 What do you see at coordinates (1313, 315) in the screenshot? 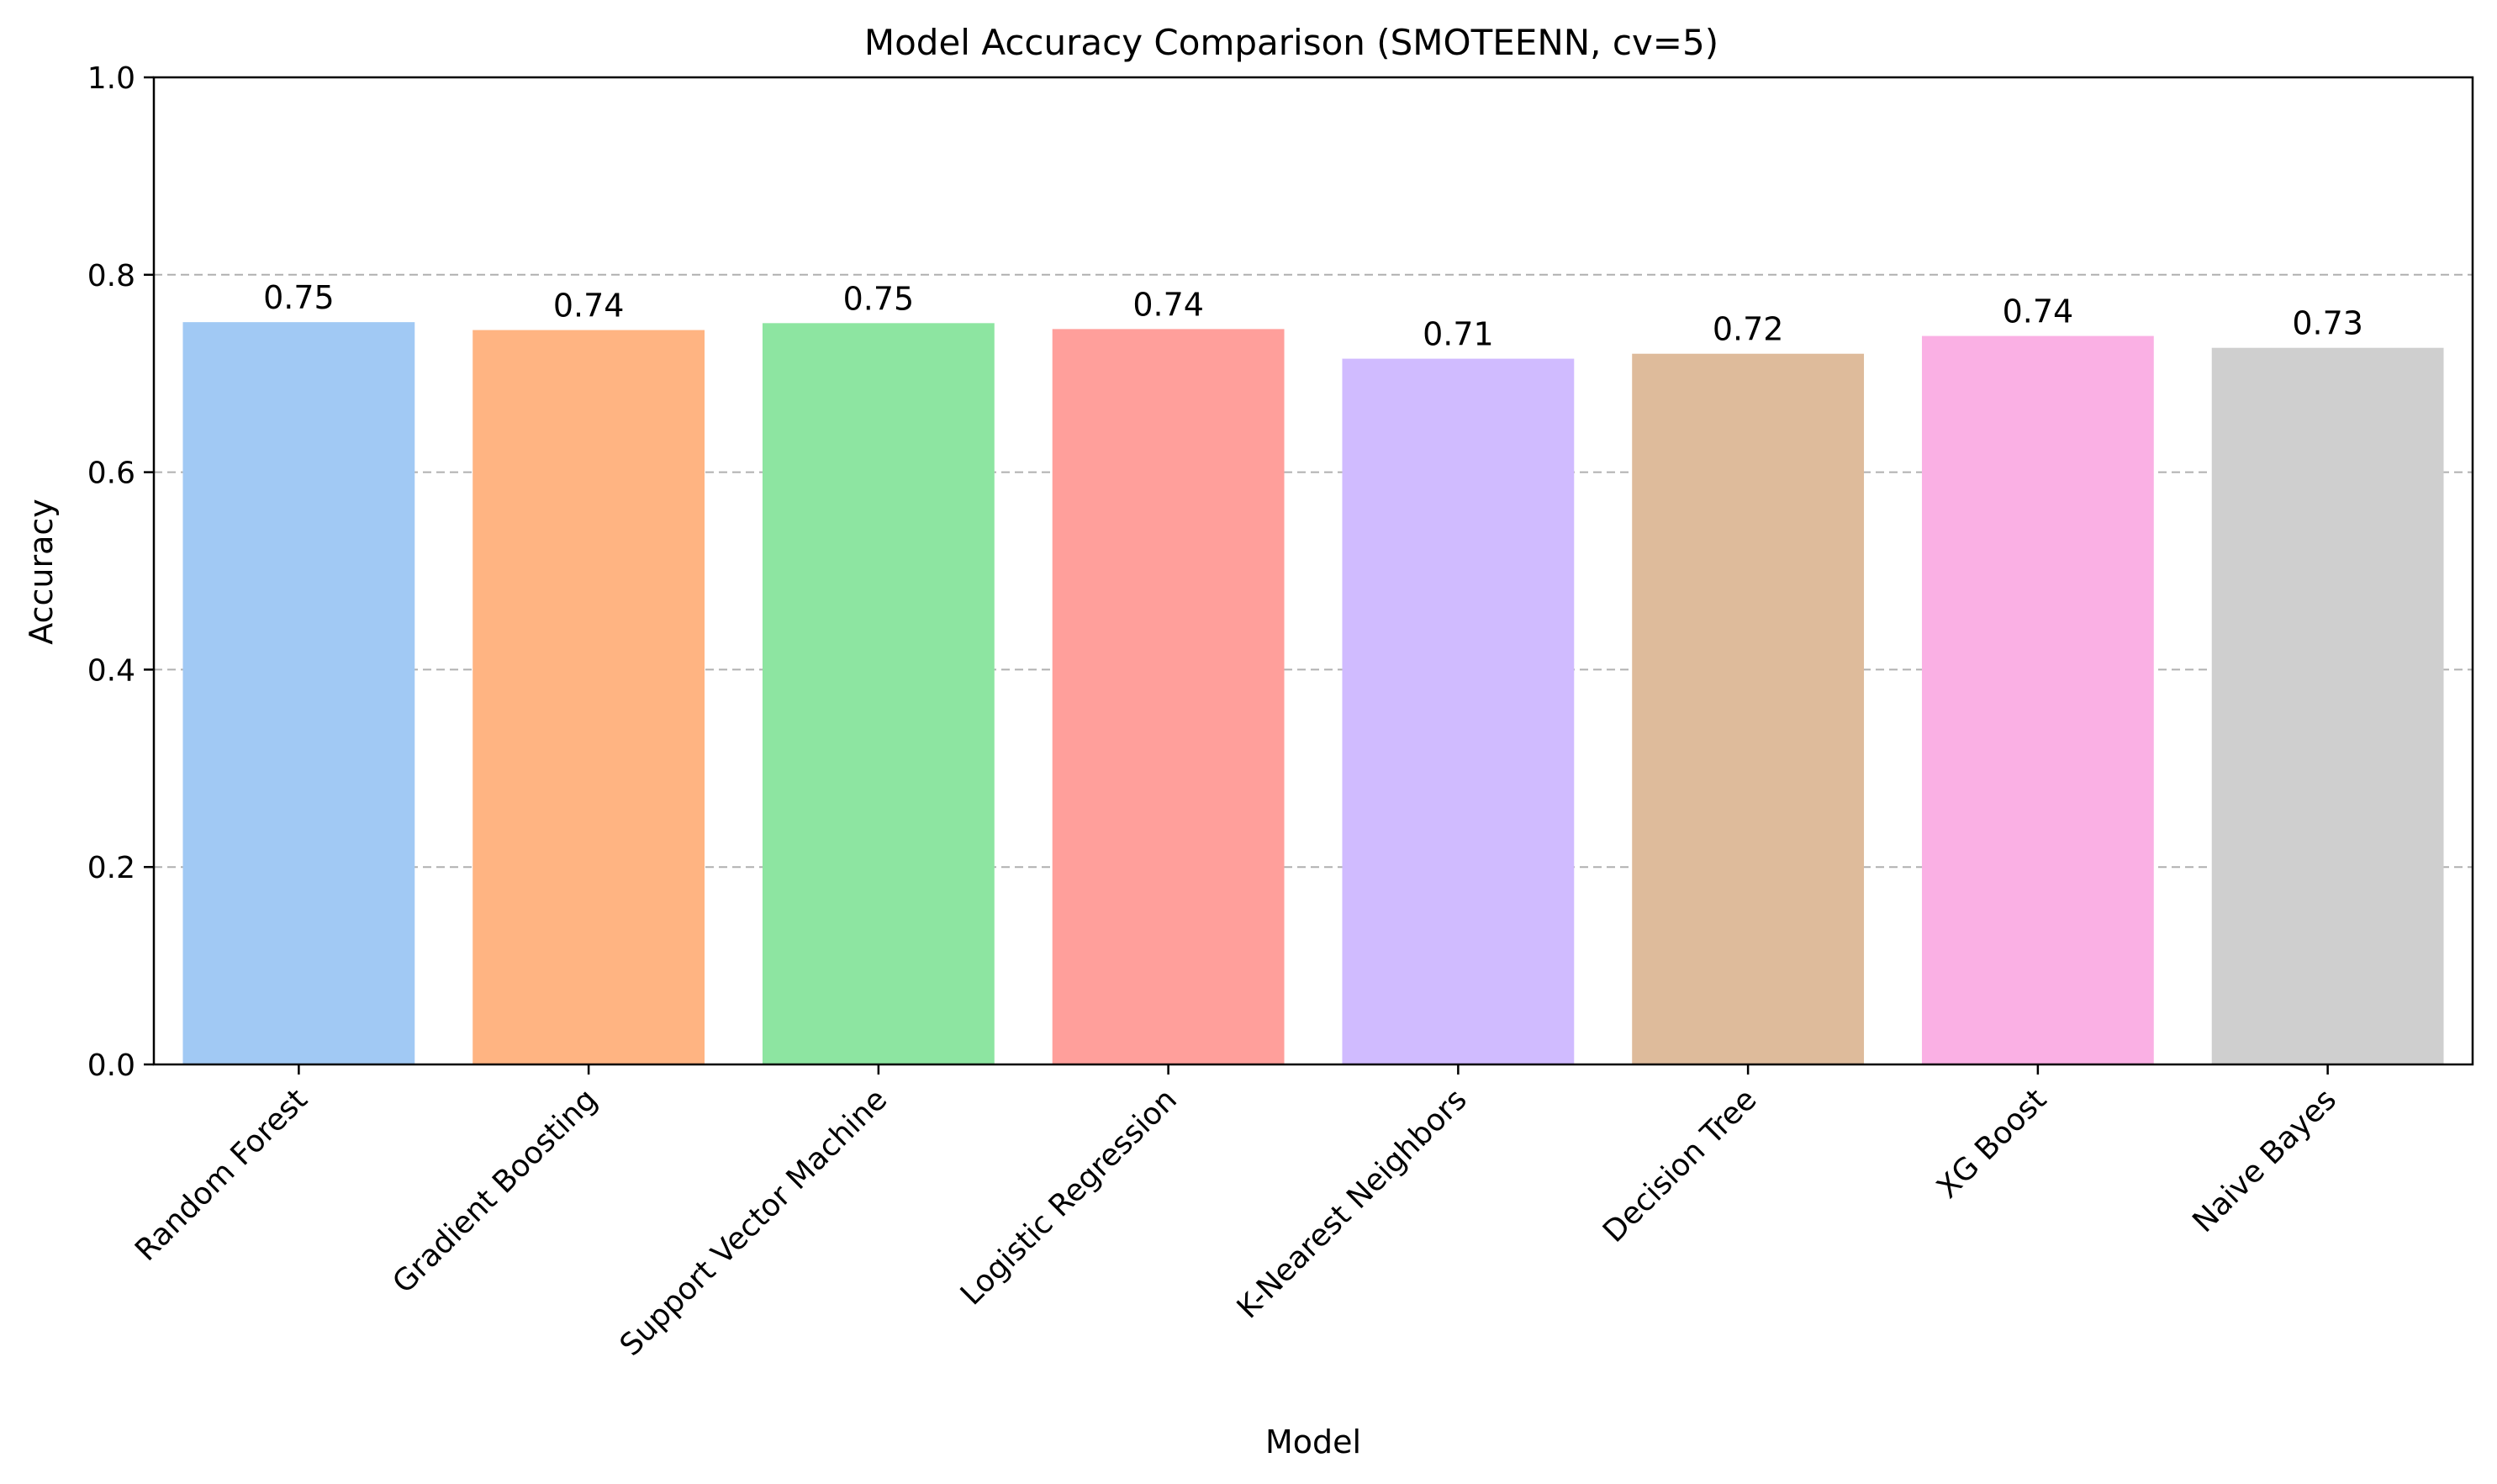
I see `data-labels: 0.75 0.74 0.75 0.74 0.71 0.72 0.74 0.73` at bounding box center [1313, 315].